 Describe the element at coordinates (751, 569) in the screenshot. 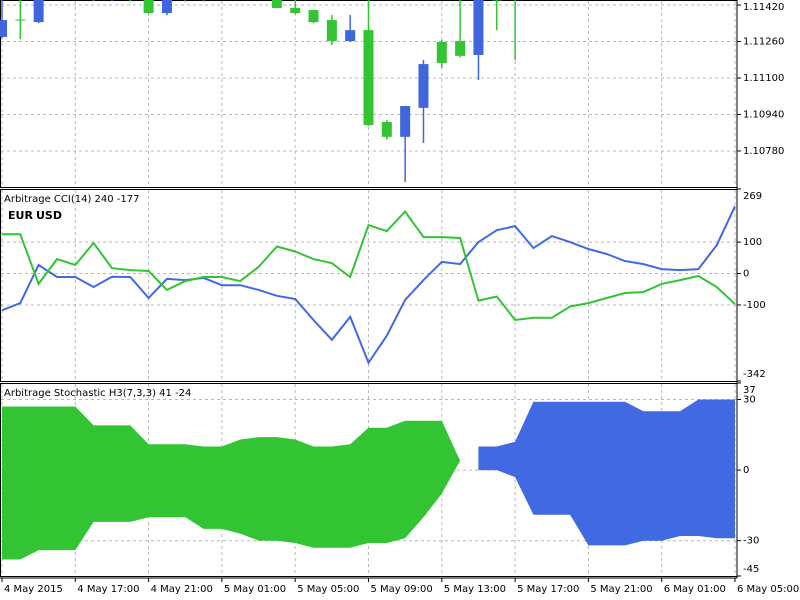

I see `y-tick-label: -45` at that location.